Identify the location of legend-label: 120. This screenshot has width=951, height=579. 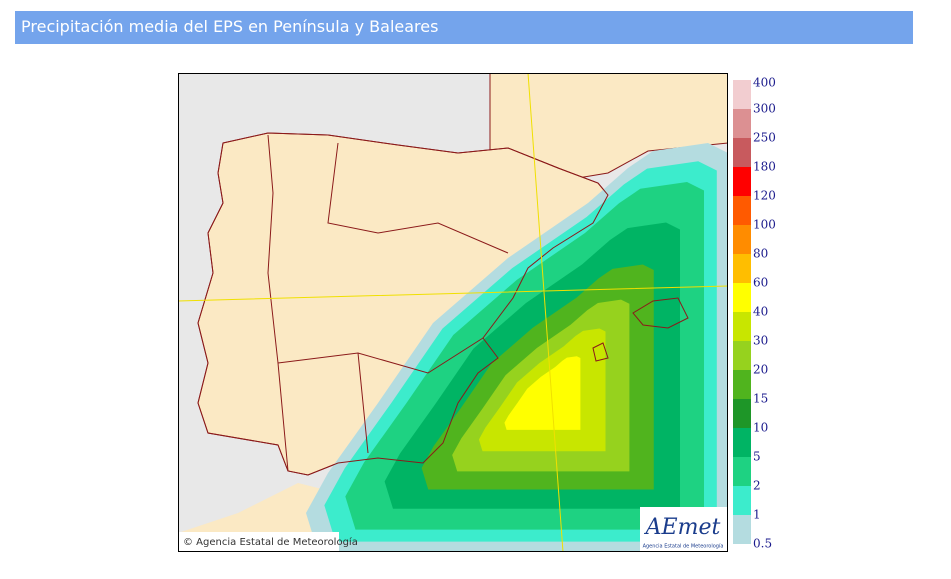
(764, 196).